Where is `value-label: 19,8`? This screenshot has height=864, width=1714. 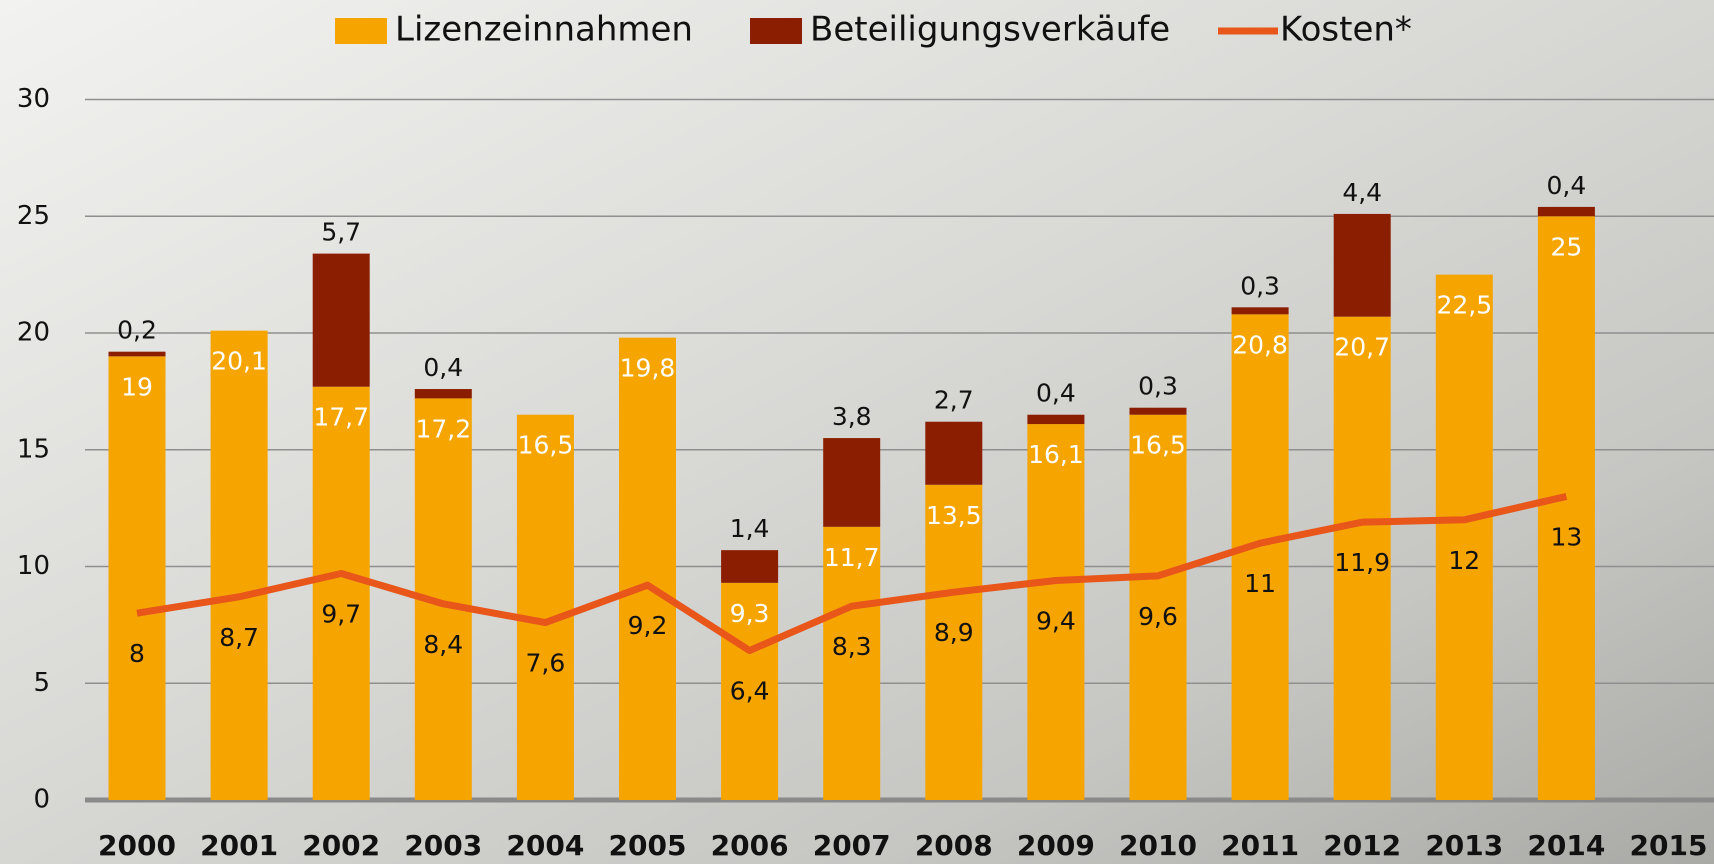 value-label: 19,8 is located at coordinates (648, 368).